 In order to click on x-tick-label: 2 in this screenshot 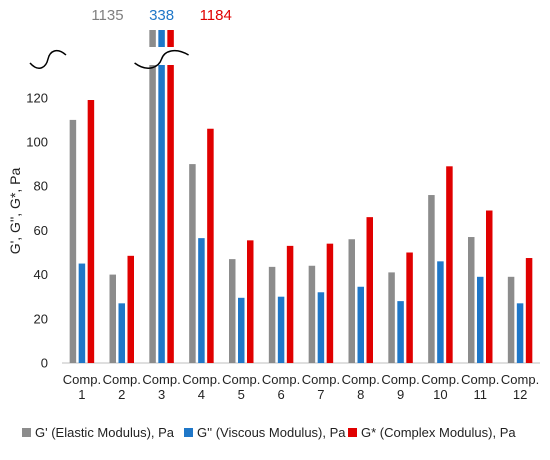, I will do `click(121, 394)`.